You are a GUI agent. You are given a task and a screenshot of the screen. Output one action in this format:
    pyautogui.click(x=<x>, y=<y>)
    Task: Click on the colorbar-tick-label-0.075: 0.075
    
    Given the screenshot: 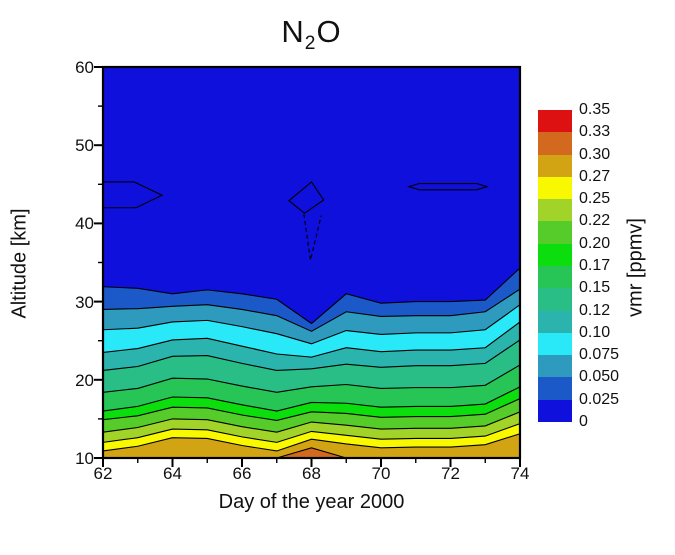 What is the action you would take?
    pyautogui.click(x=599, y=355)
    